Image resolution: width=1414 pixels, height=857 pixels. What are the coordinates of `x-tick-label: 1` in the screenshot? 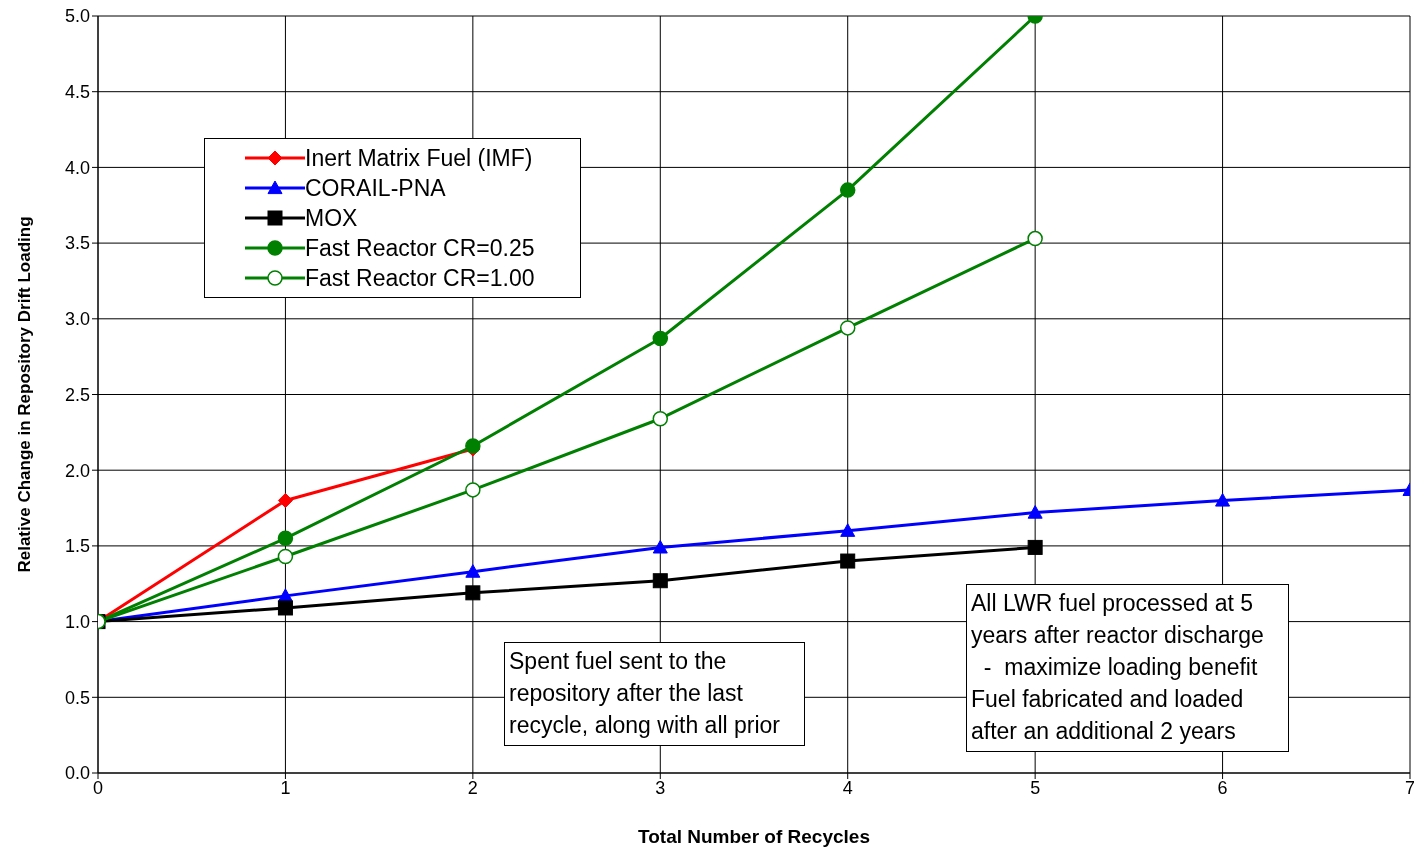 It's located at (285, 787).